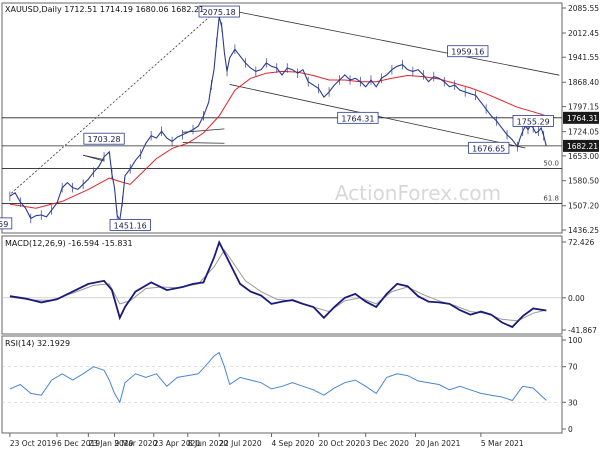 The height and width of the screenshot is (454, 600). I want to click on price-axis-tick-label: 1580.50, so click(583, 181).